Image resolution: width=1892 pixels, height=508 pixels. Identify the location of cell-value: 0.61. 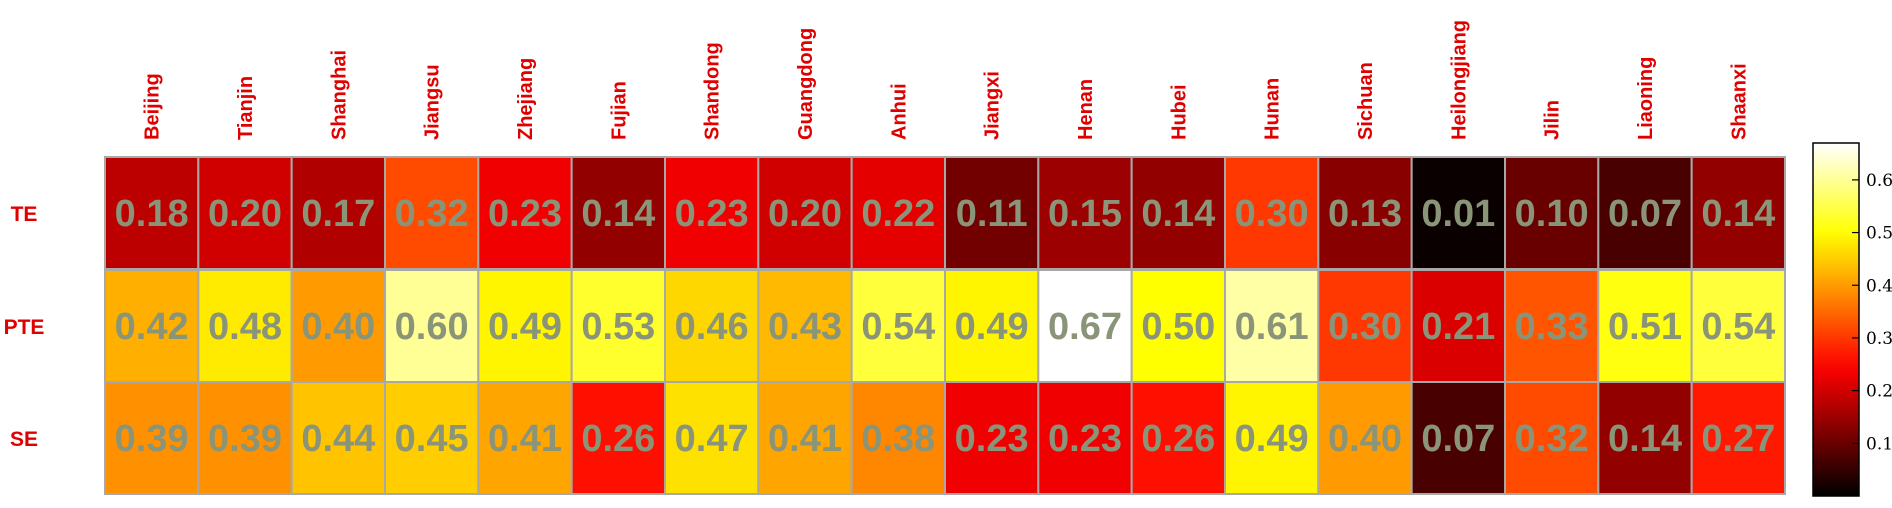
(1272, 327).